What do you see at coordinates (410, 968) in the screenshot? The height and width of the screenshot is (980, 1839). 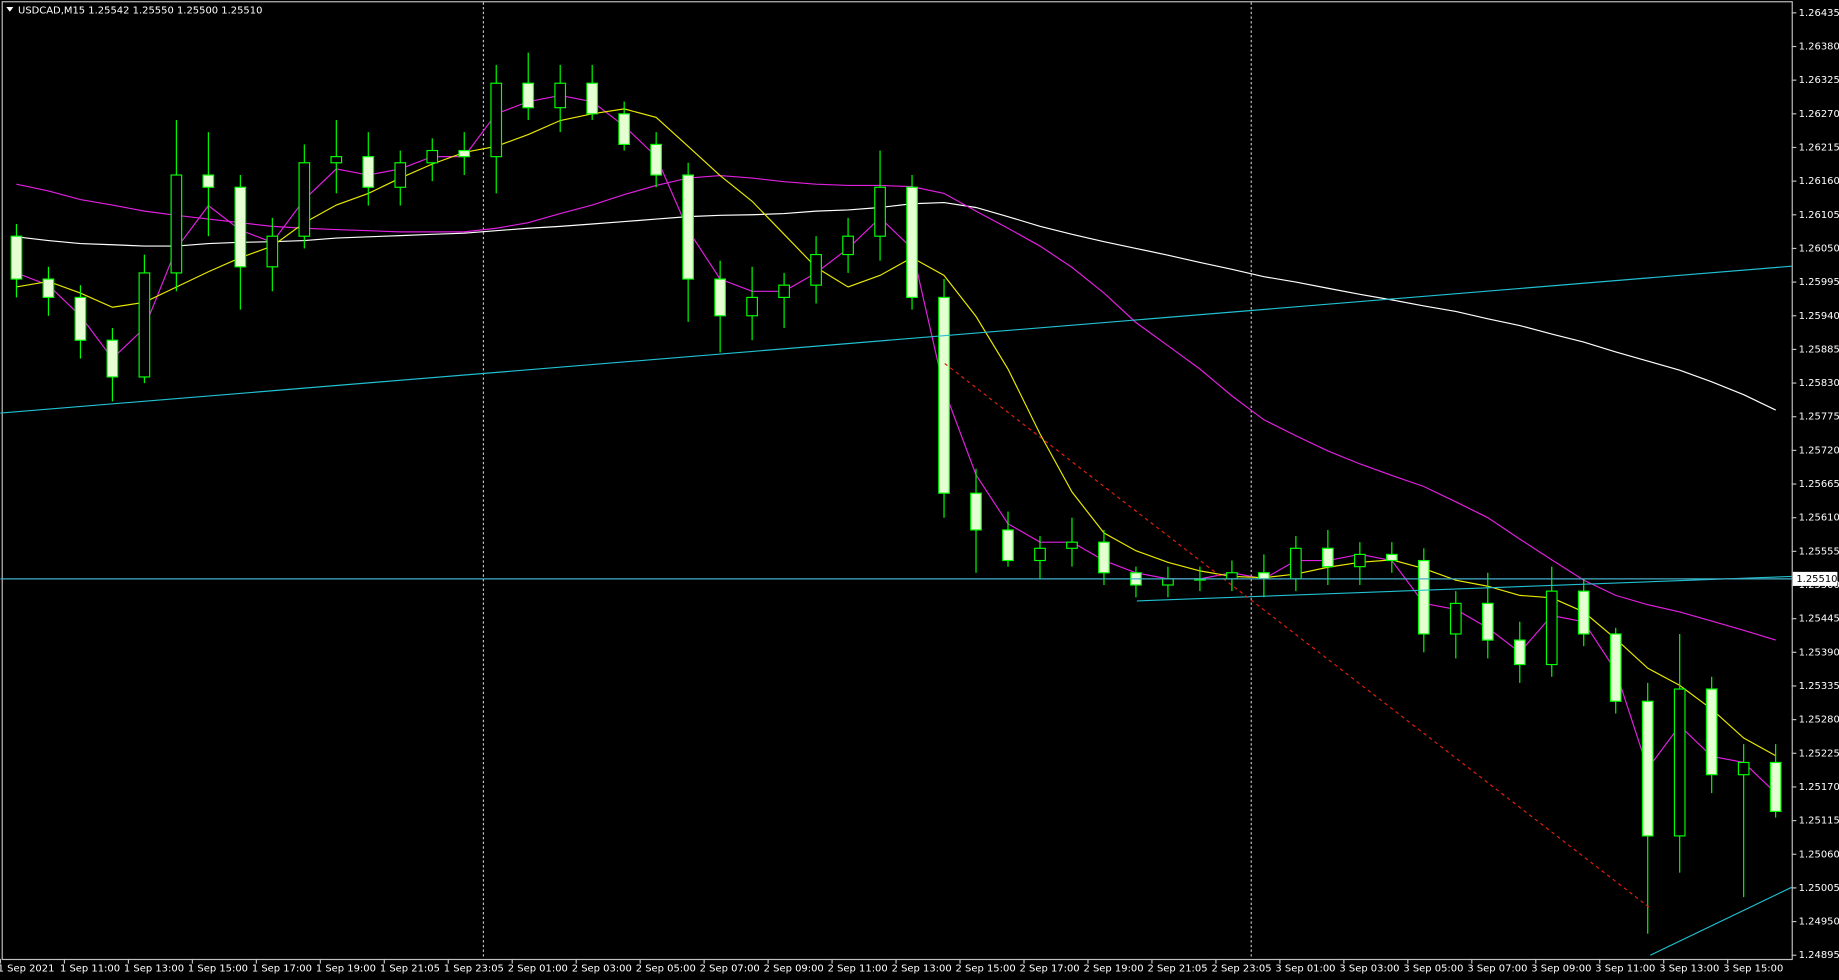 I see `x-tick-label: 1 Sep 21:05` at bounding box center [410, 968].